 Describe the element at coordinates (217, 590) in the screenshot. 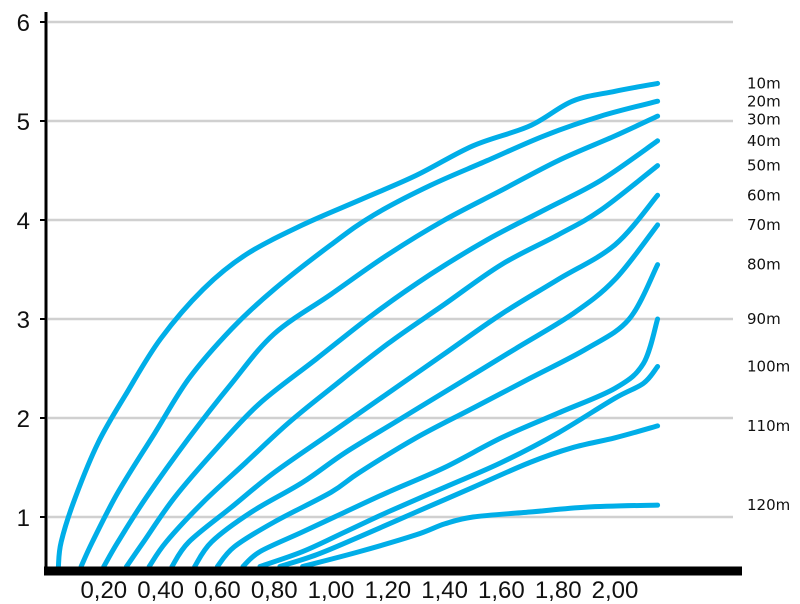

I see `x-tick-label: 0,60` at that location.